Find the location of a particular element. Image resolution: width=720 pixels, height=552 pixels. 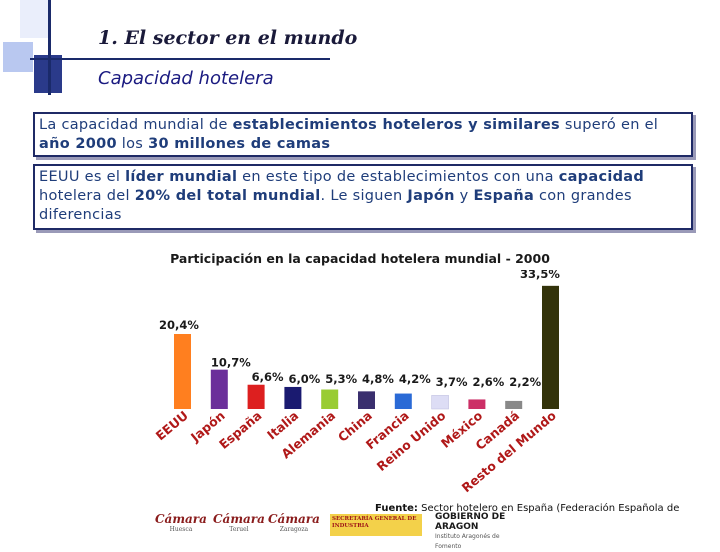

category-label-eeuu: EEUU is located at coordinates (172, 426).